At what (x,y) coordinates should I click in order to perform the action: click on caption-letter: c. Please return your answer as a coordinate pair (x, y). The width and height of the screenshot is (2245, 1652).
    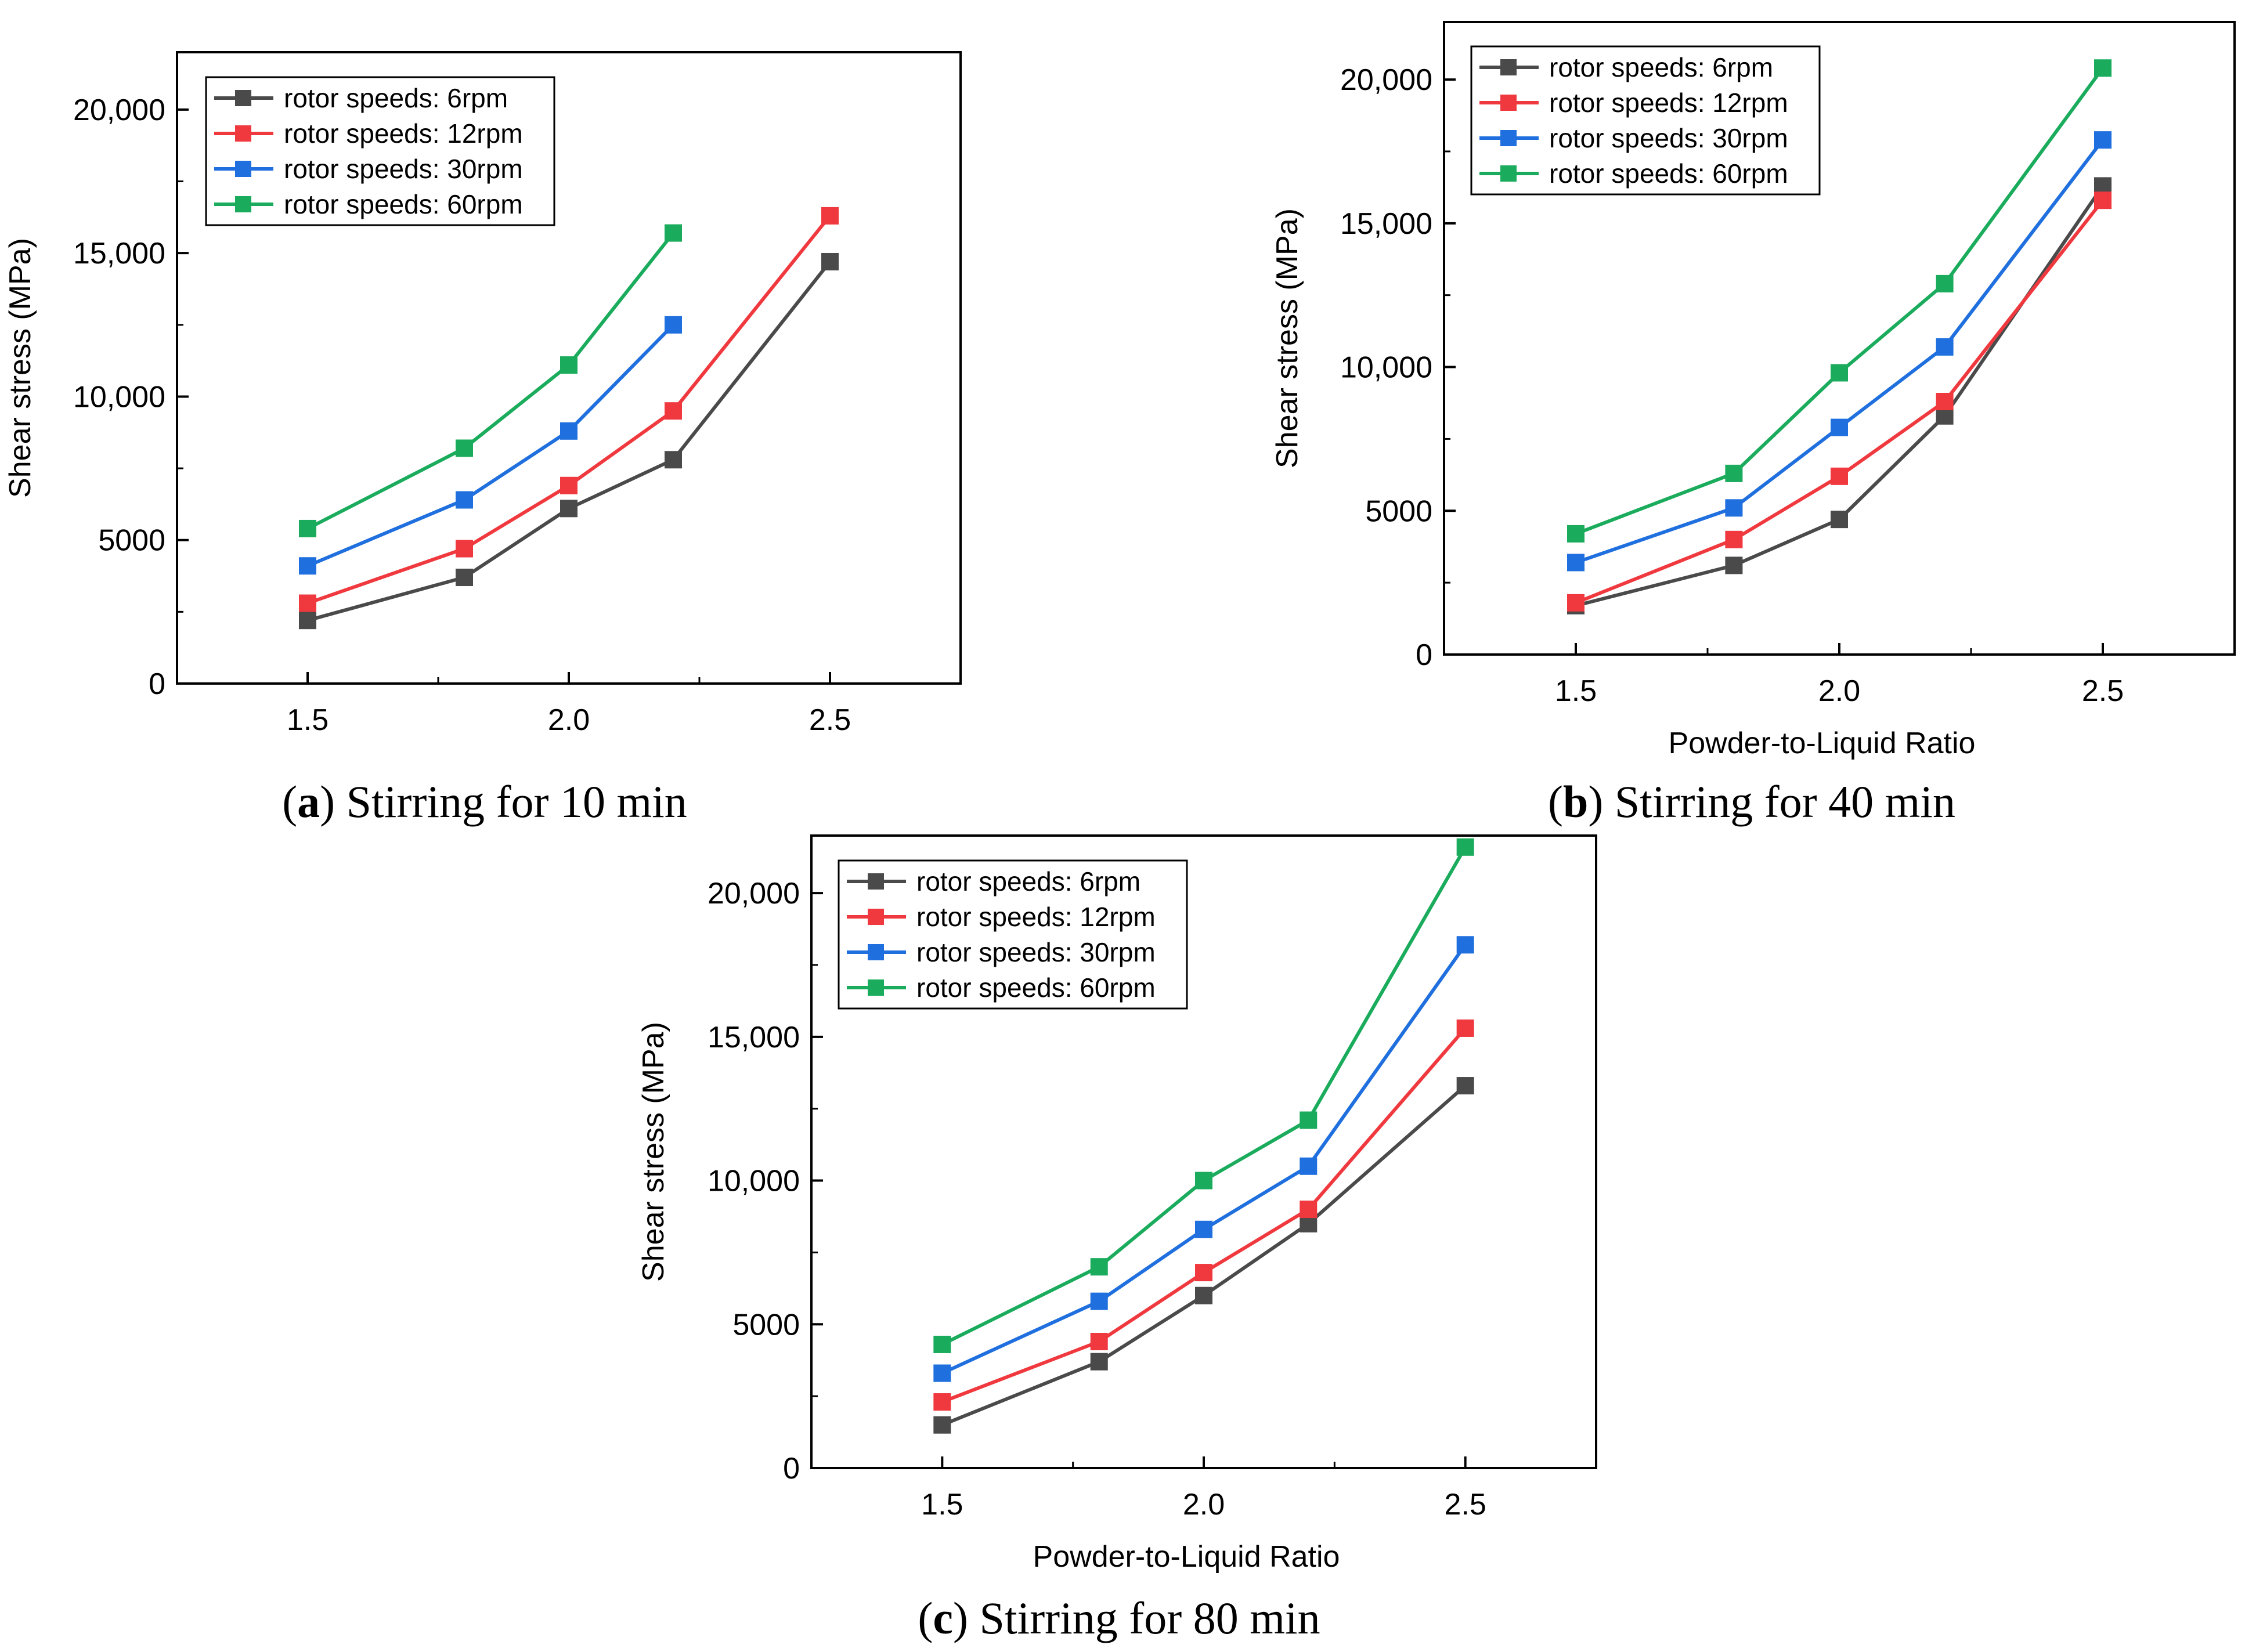
    Looking at the image, I should click on (943, 1618).